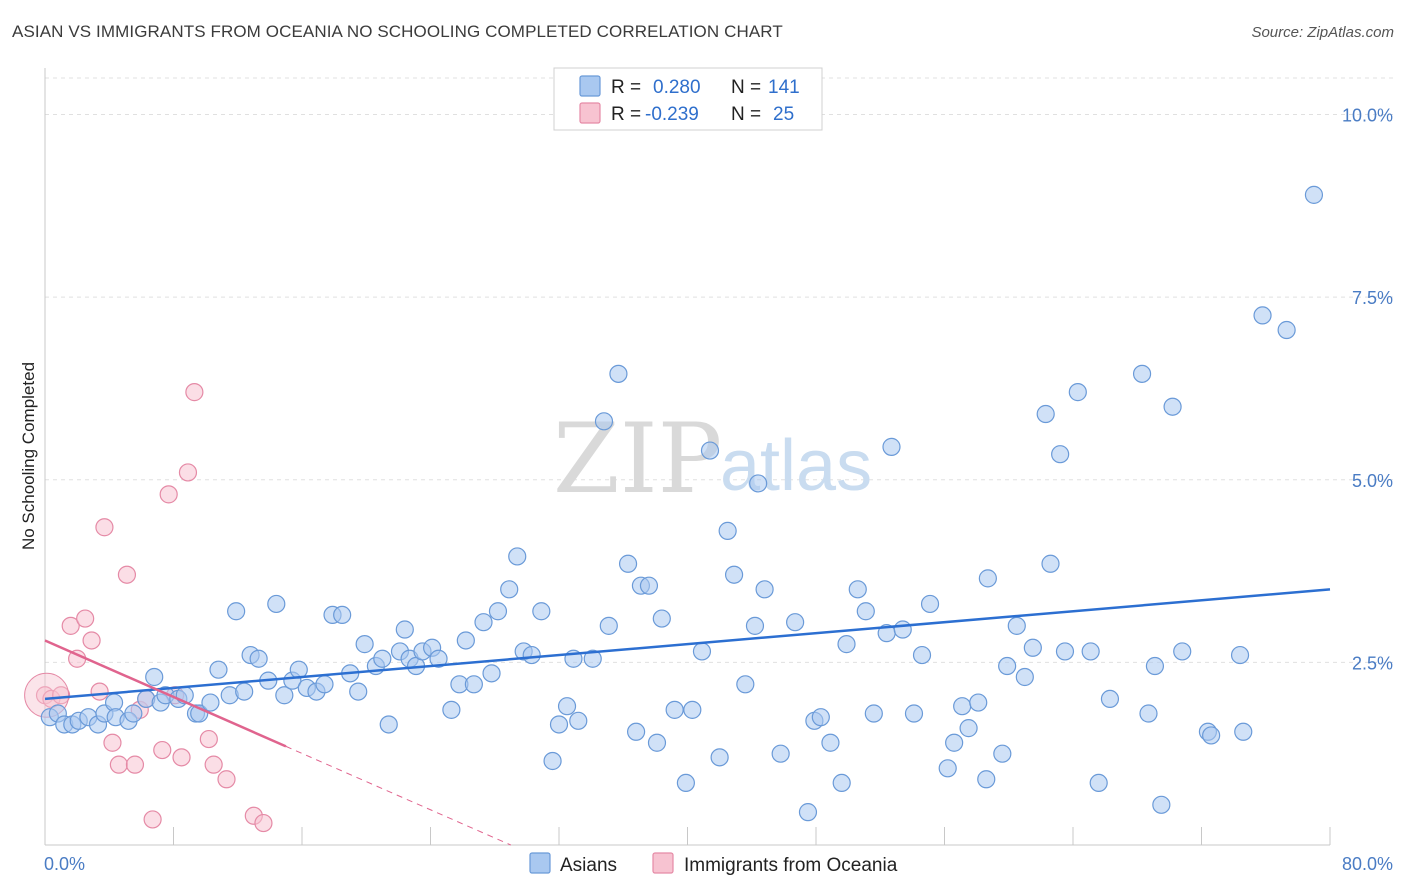 This screenshot has width=1406, height=892. What do you see at coordinates (712, 459) in the screenshot?
I see `watermark: ZIP atlas` at bounding box center [712, 459].